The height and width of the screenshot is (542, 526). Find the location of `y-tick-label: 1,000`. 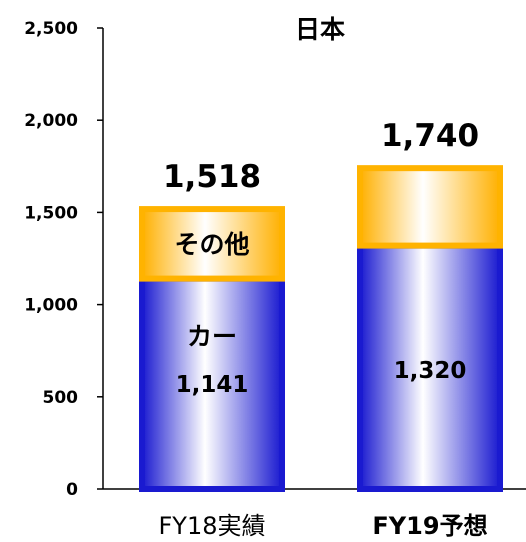

y-tick-label: 1,000 is located at coordinates (51, 306).